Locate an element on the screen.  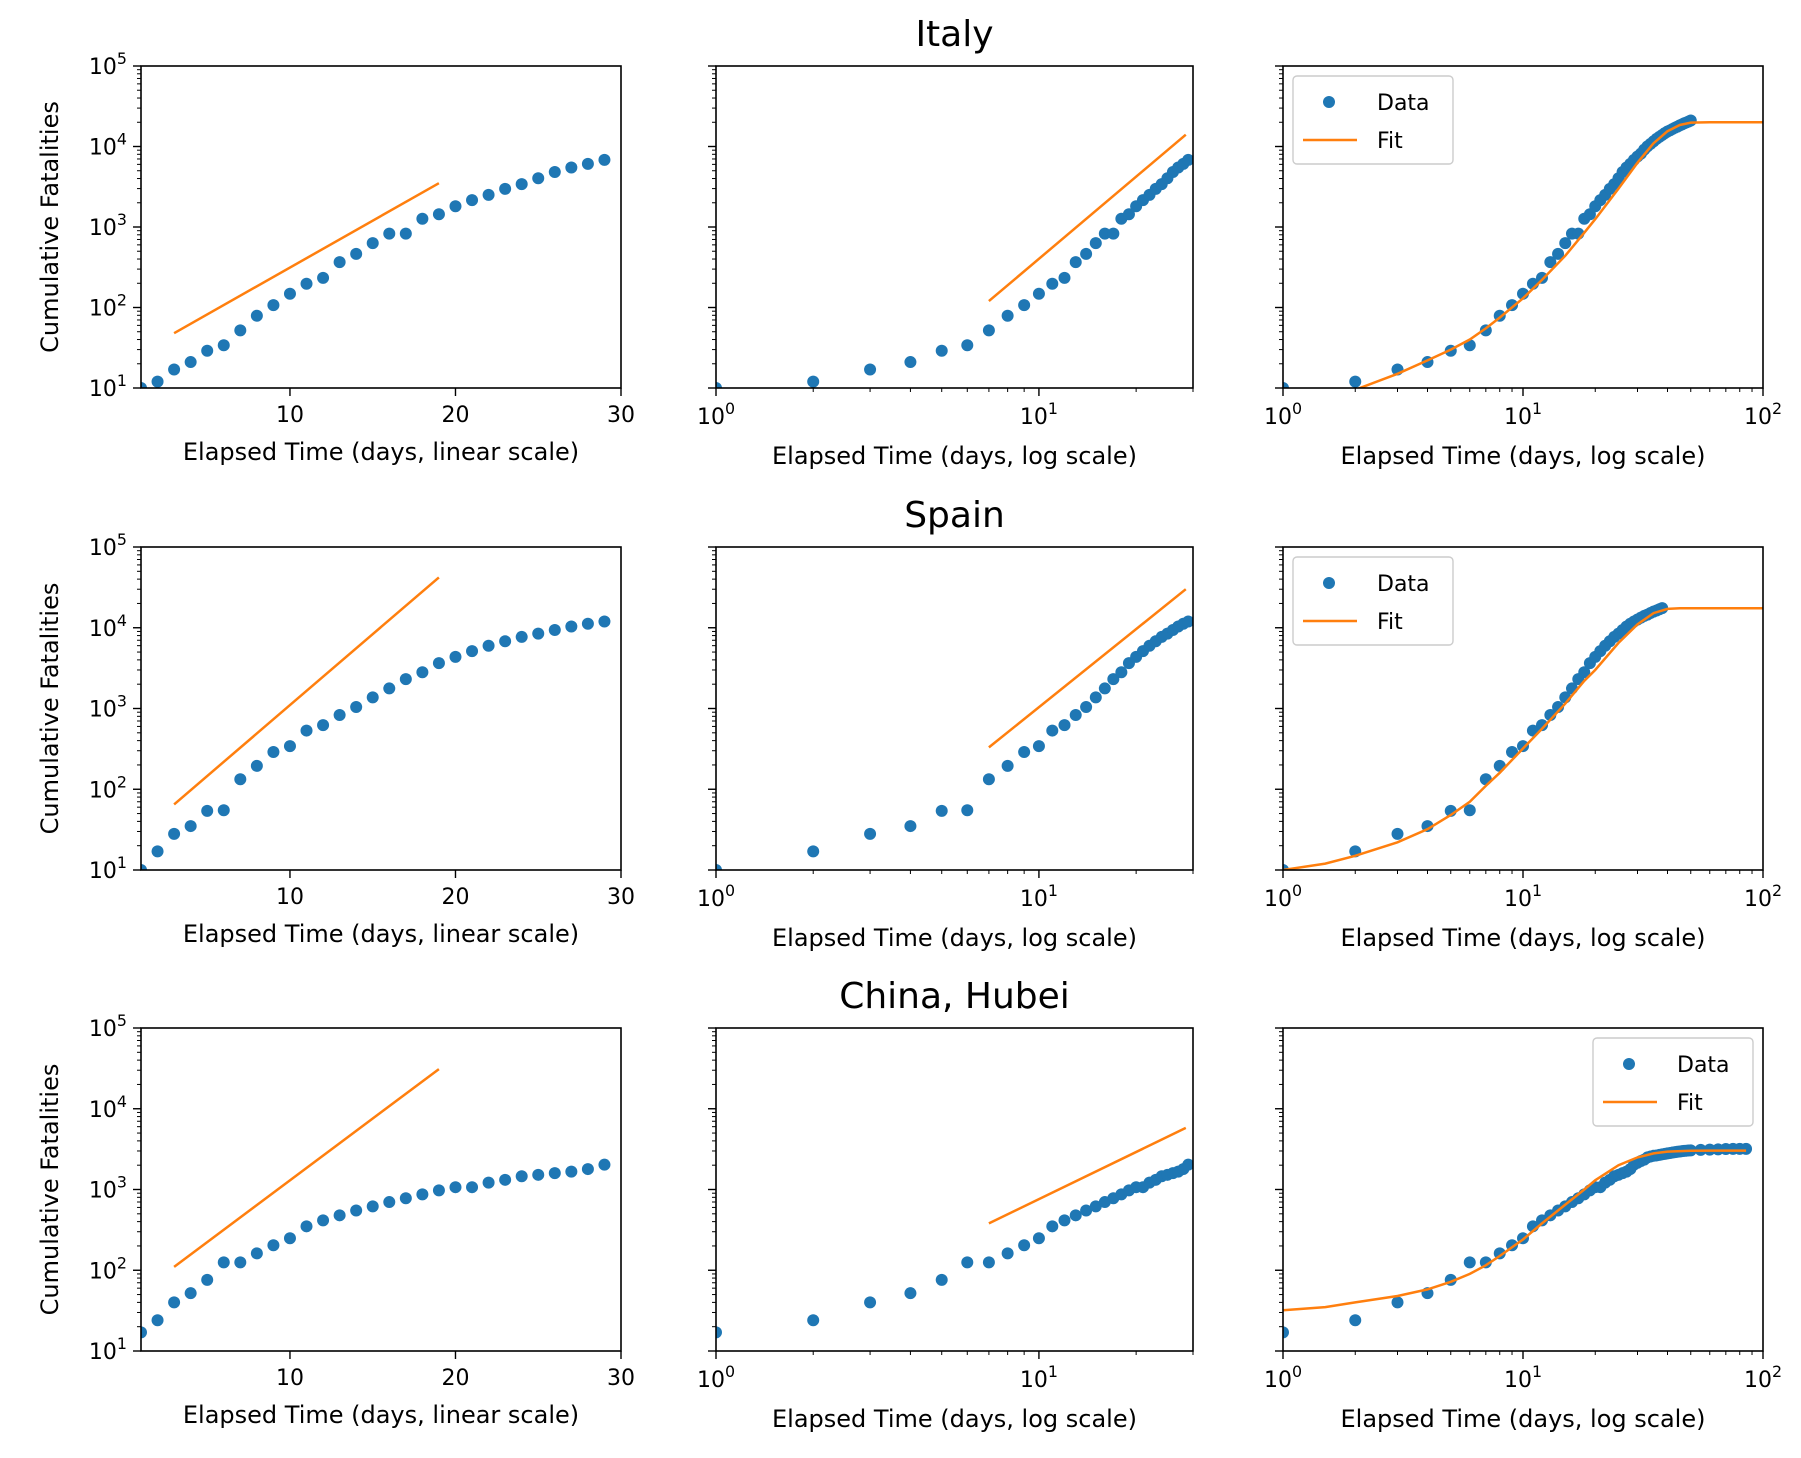
x-tick-label: 10 is located at coordinates (290, 897).